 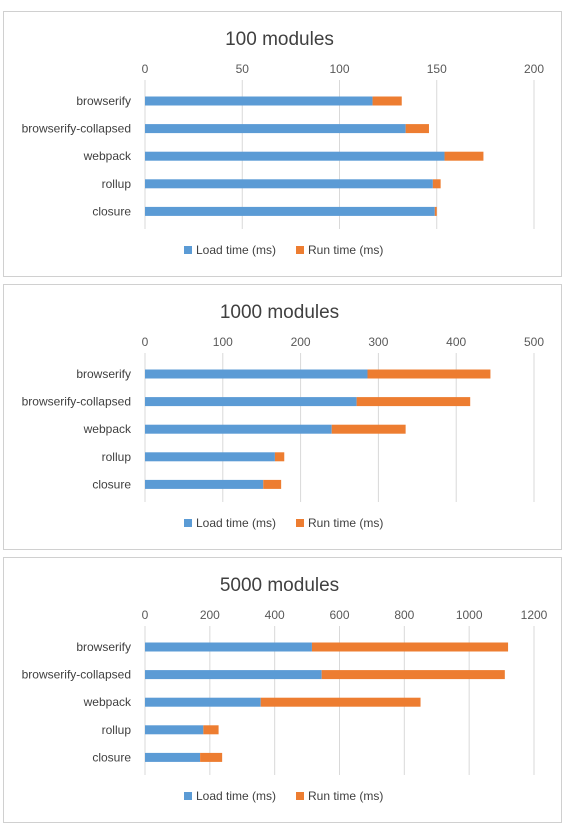 I want to click on x-tick-label: 50, so click(x=243, y=69).